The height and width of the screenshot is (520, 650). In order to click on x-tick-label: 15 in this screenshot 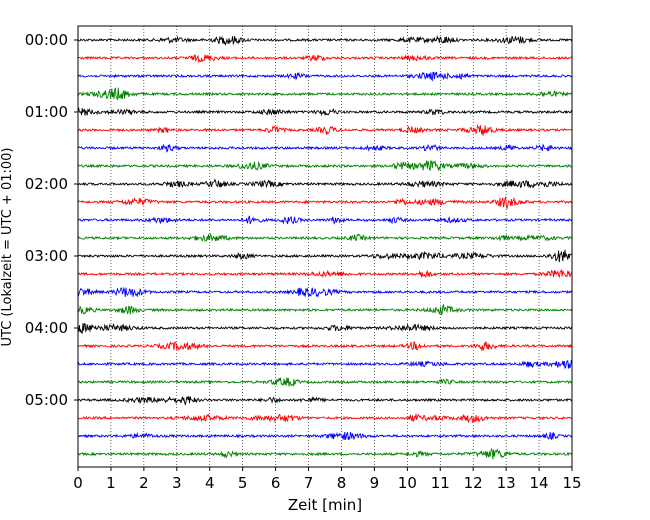, I will do `click(571, 483)`.